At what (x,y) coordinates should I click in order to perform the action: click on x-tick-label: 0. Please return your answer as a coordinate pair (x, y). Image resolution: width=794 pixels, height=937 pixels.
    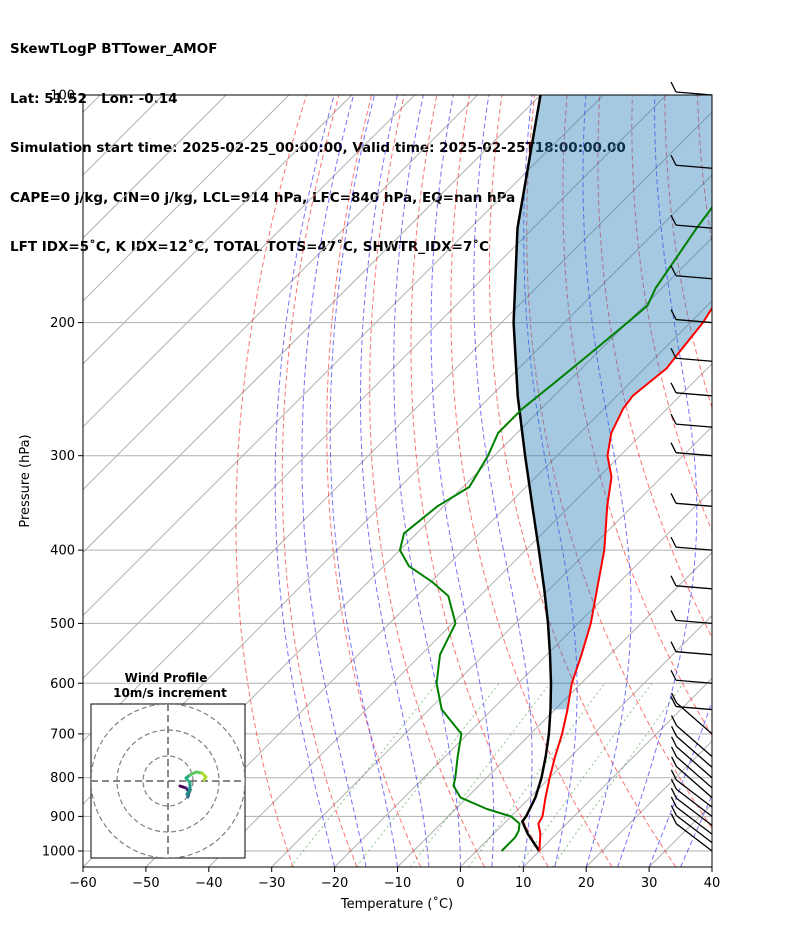
    Looking at the image, I should click on (460, 883).